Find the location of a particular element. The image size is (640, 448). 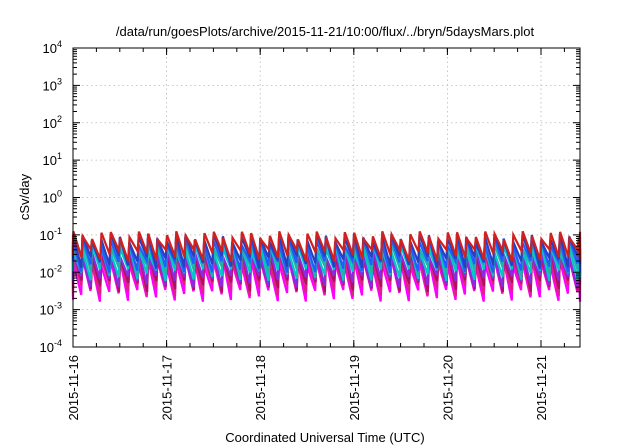

series-layer is located at coordinates (326, 265).